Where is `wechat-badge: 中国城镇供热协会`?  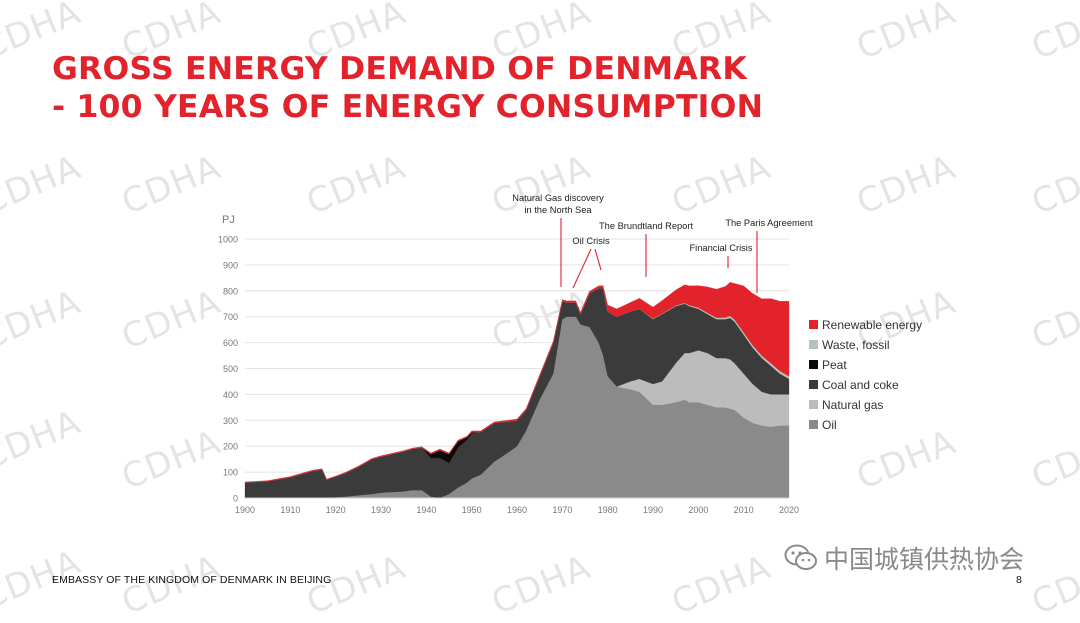 wechat-badge: 中国城镇供热协会 is located at coordinates (904, 558).